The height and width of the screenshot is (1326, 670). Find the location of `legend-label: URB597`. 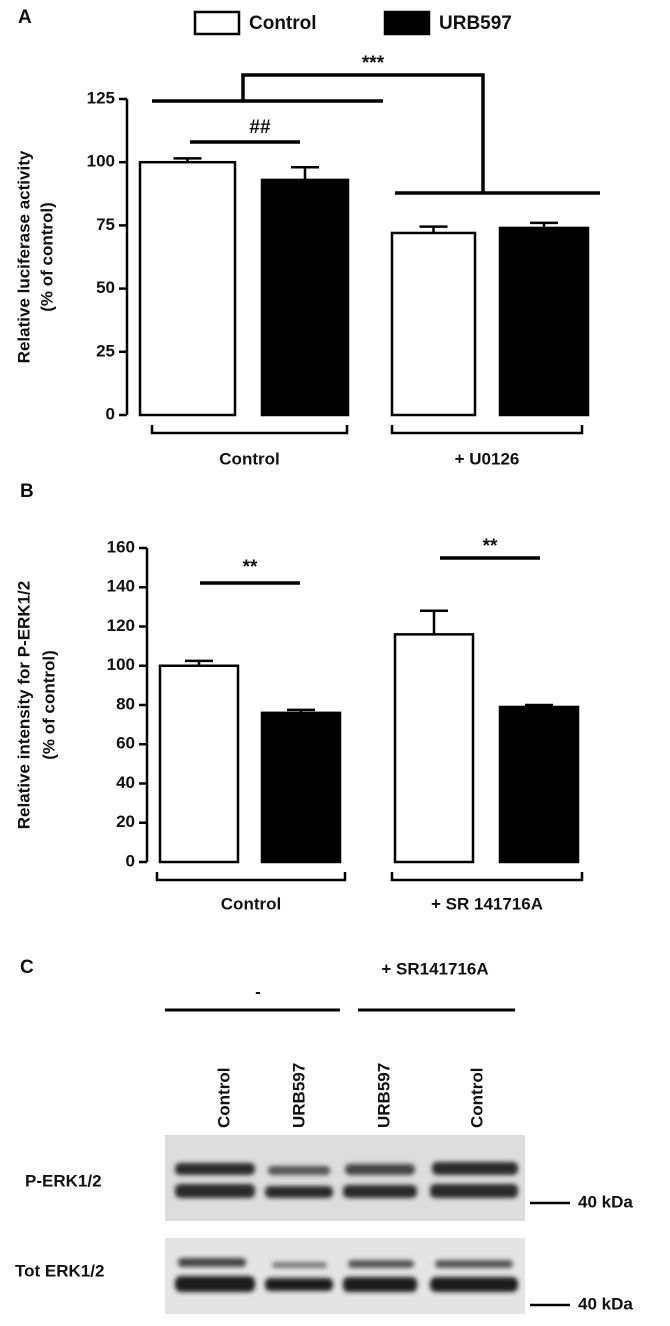

legend-label: URB597 is located at coordinates (475, 23).